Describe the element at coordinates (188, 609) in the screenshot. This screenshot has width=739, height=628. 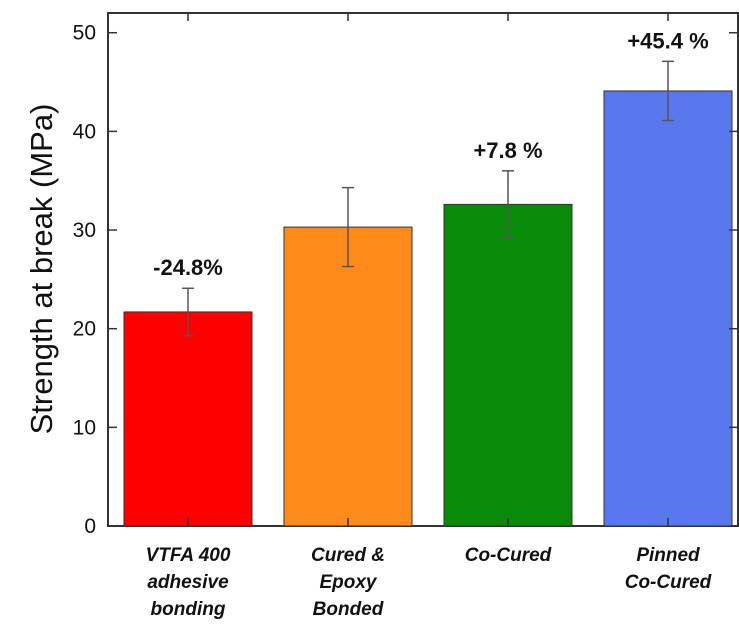
I see `category-label-1-line-3: bonding` at that location.